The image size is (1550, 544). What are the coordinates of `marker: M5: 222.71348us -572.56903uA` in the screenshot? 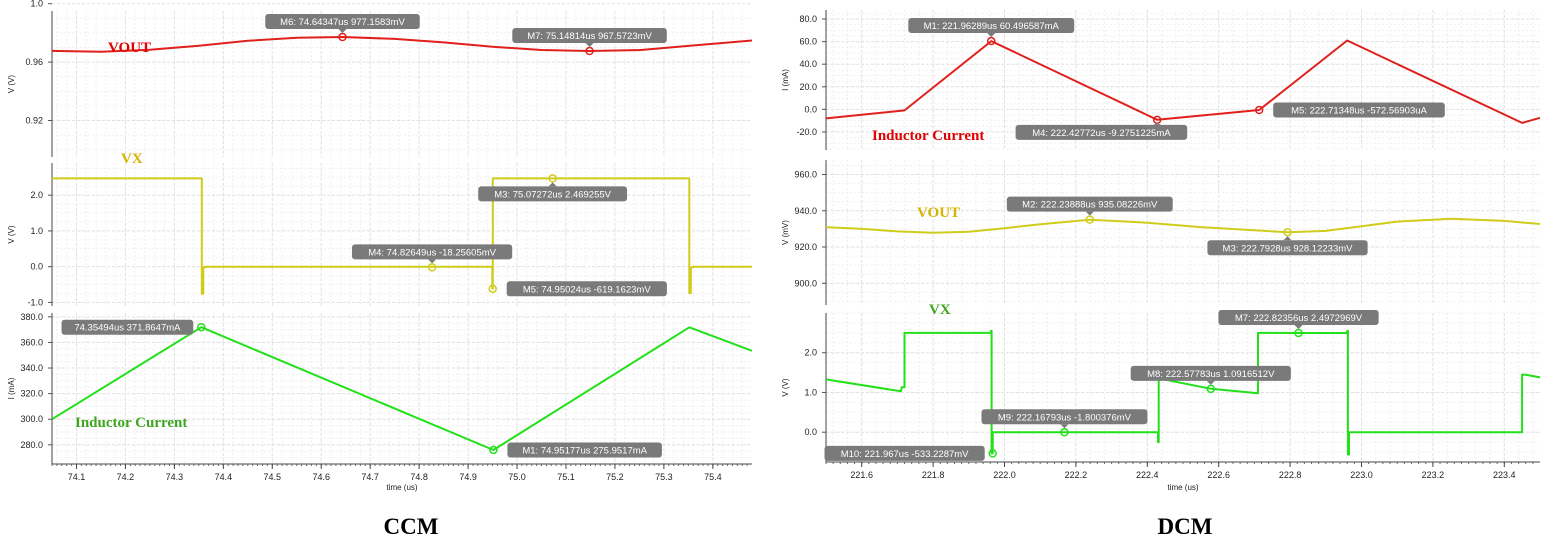 It's located at (1349, 110).